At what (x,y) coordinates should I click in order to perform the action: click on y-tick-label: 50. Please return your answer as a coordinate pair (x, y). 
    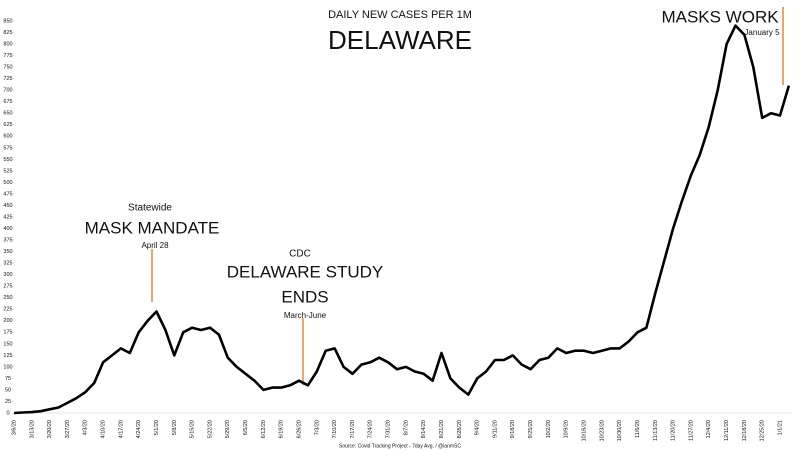
    Looking at the image, I should click on (8, 390).